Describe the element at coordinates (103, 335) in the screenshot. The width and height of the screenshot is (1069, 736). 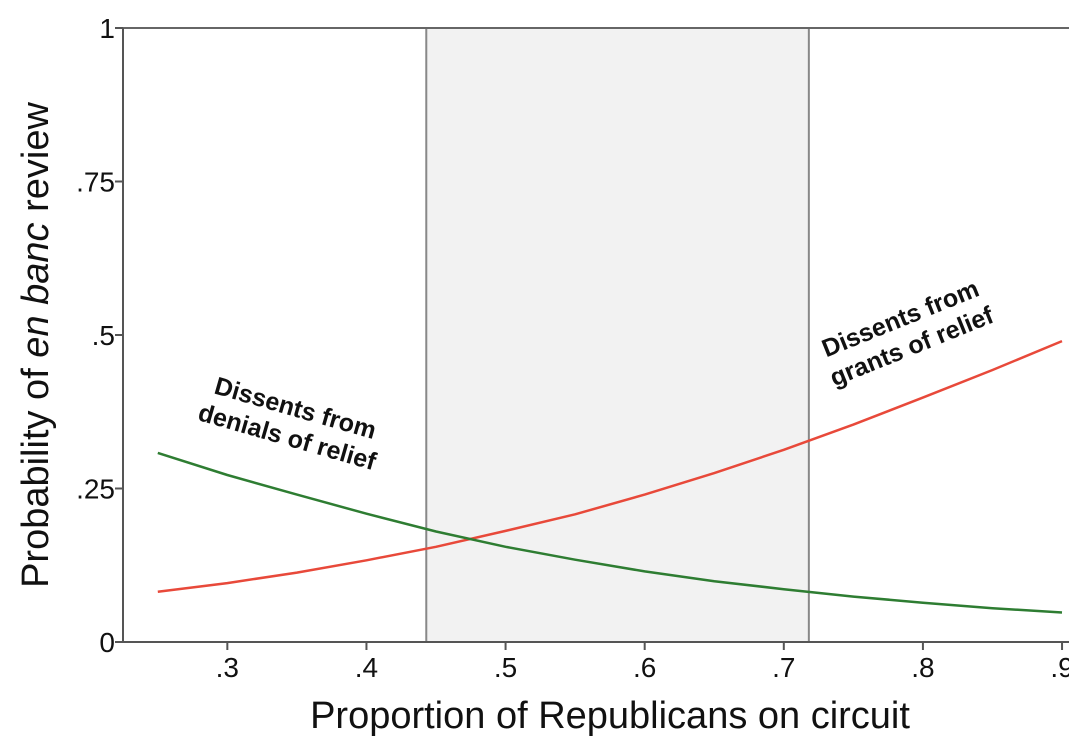
I see `y-tick-label: .5` at that location.